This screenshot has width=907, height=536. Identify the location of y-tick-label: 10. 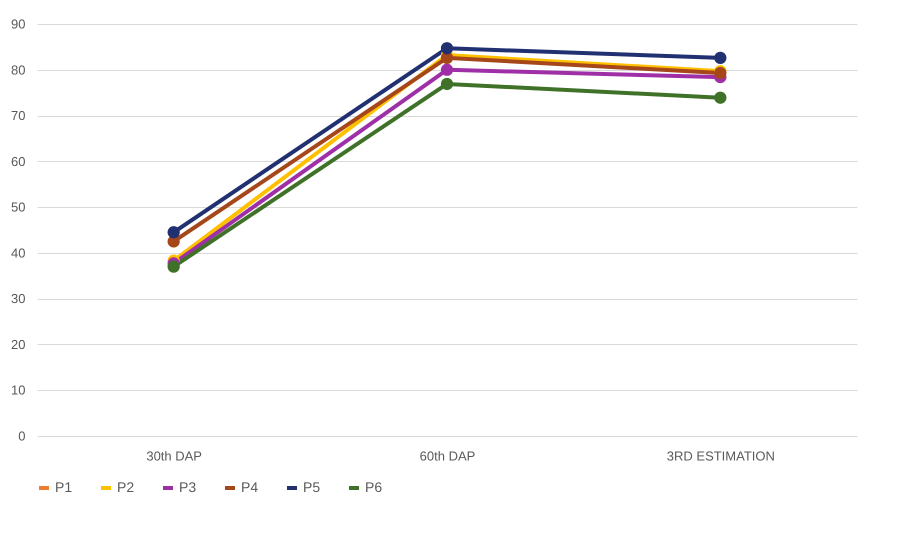
(18, 390).